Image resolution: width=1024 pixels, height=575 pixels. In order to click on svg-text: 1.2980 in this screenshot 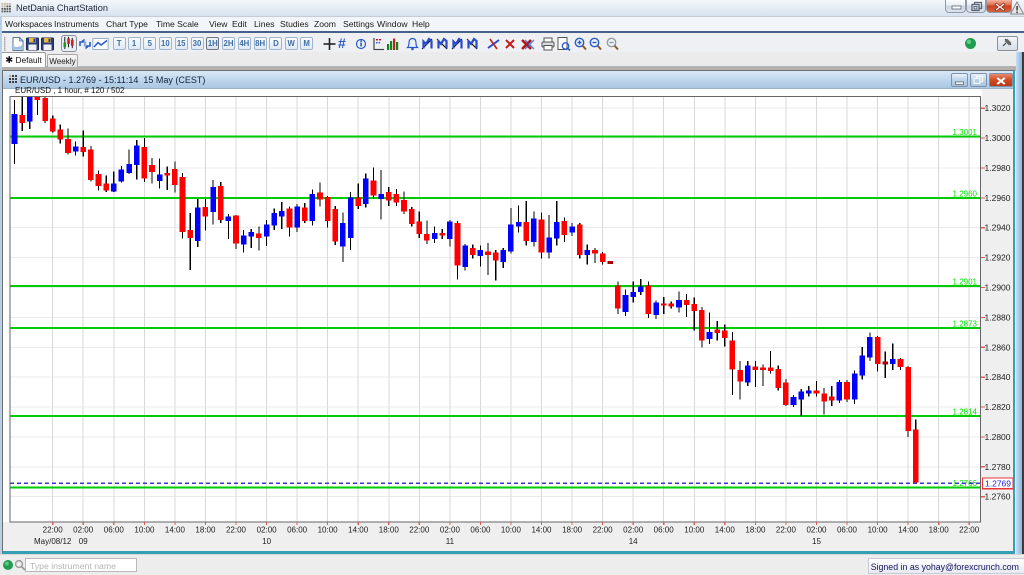, I will do `click(998, 168)`.